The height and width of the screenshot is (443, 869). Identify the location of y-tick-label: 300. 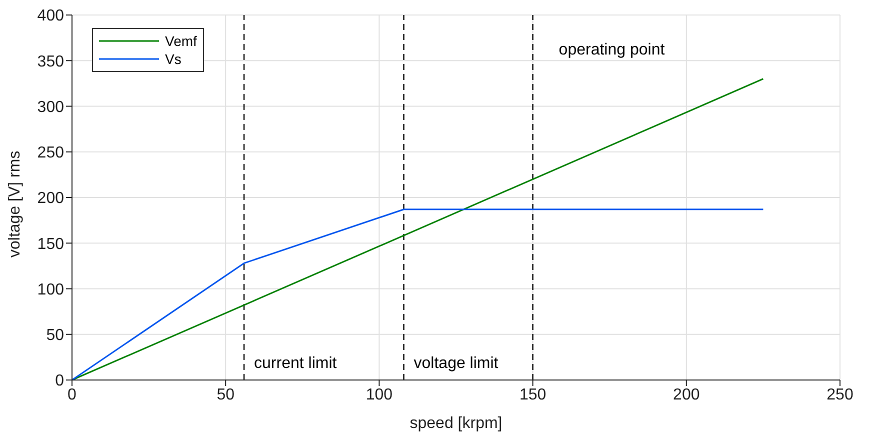
(50, 107).